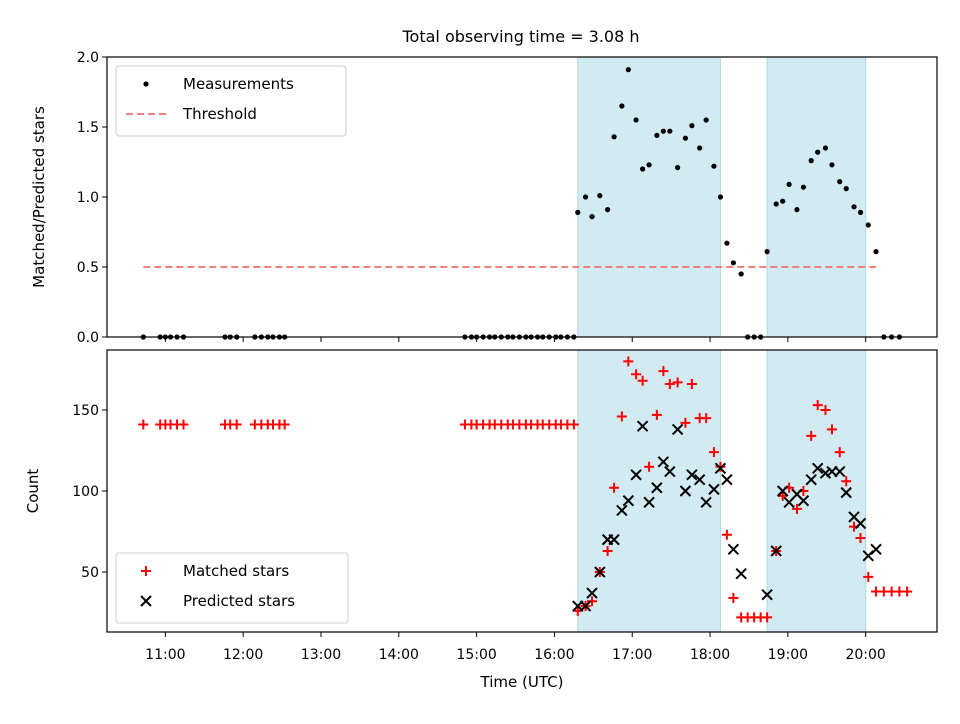 The height and width of the screenshot is (724, 960). What do you see at coordinates (865, 655) in the screenshot?
I see `x-tick-label: 20:00` at bounding box center [865, 655].